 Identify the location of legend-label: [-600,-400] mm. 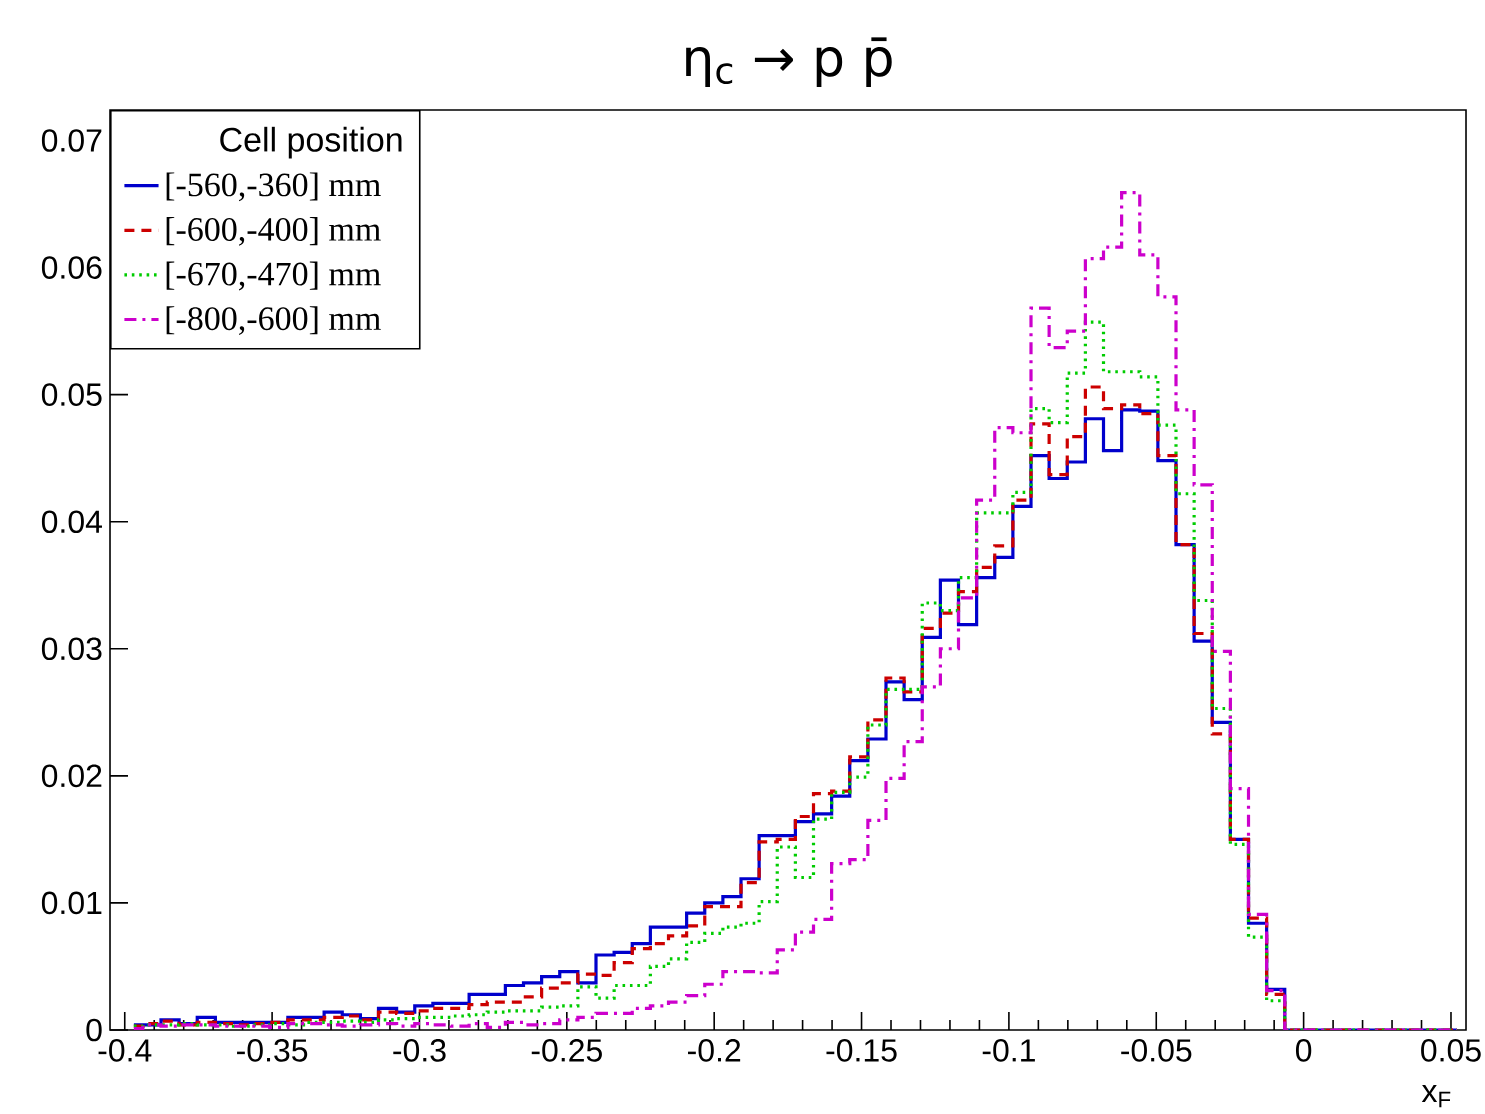
(273, 231).